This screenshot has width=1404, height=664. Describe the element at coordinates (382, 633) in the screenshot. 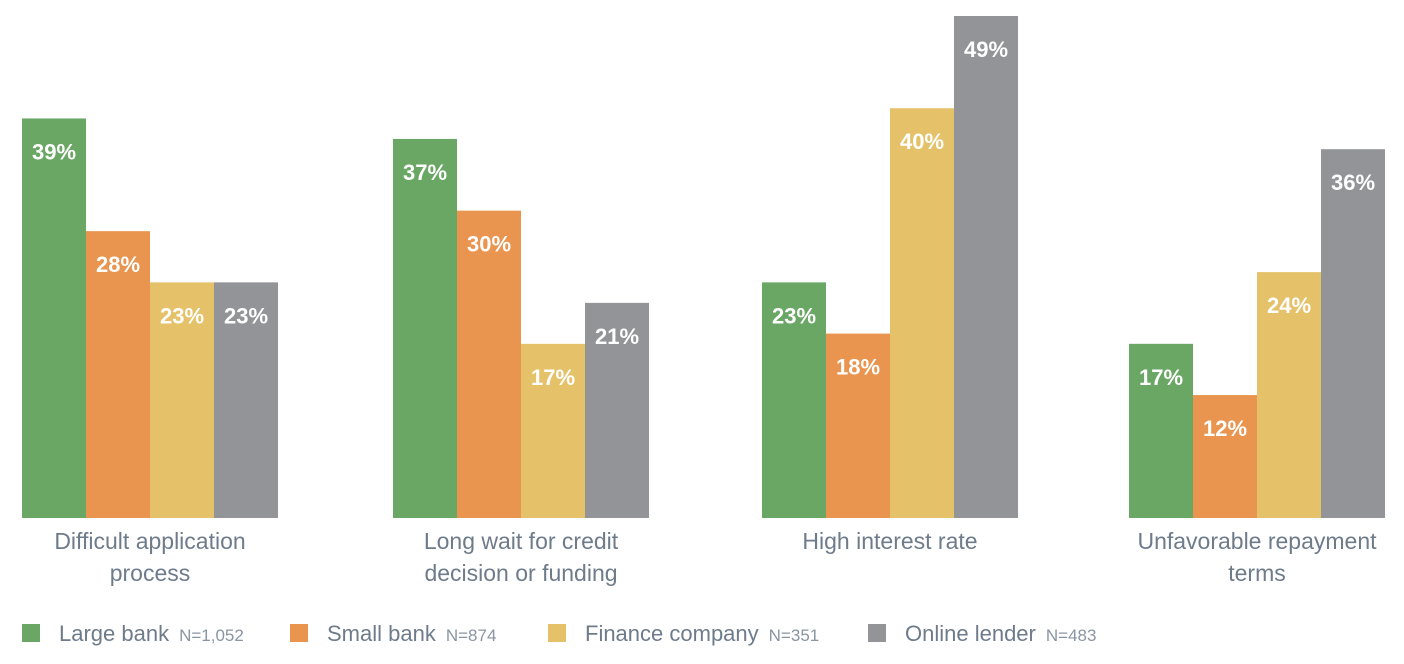

I see `legend-label: Small bank` at that location.